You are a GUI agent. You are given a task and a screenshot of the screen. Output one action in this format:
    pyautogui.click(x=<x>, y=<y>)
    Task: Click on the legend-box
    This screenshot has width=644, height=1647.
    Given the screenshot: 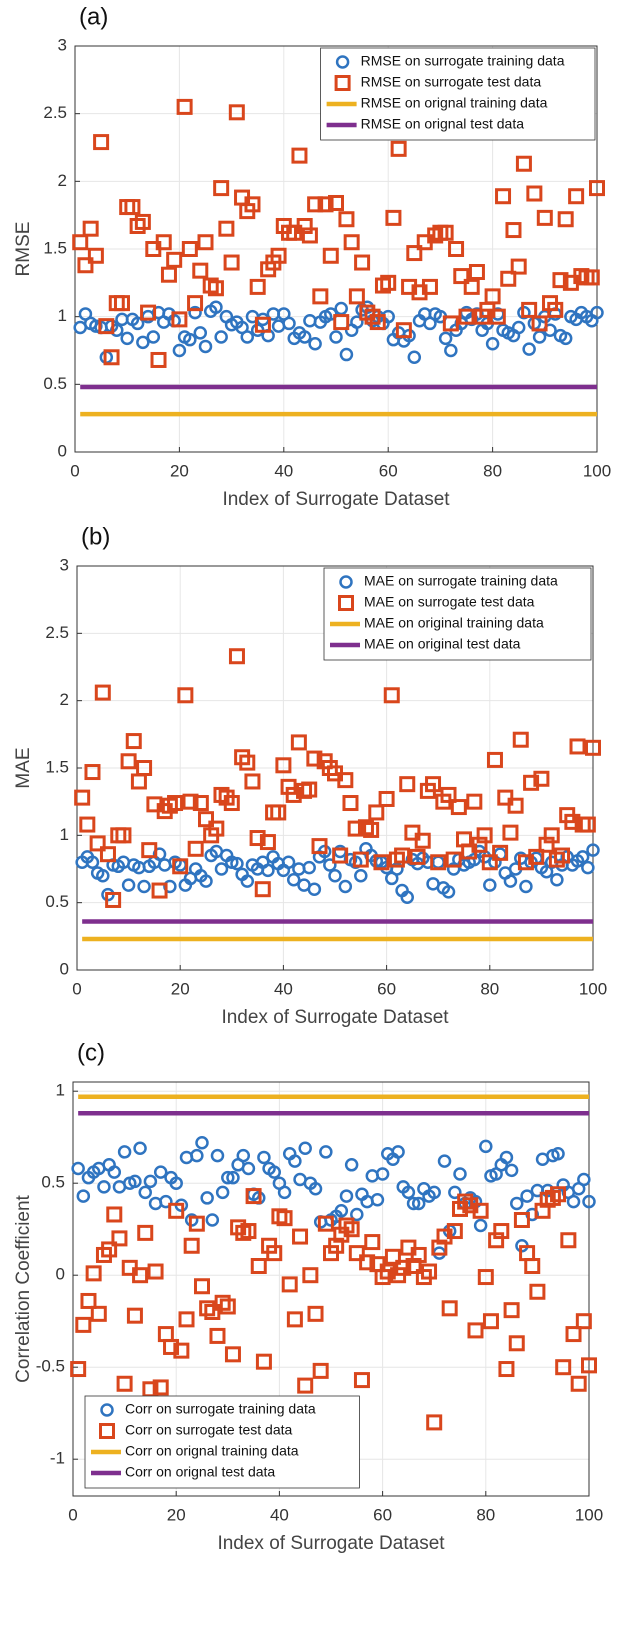 What is the action you would take?
    pyautogui.click(x=457, y=614)
    